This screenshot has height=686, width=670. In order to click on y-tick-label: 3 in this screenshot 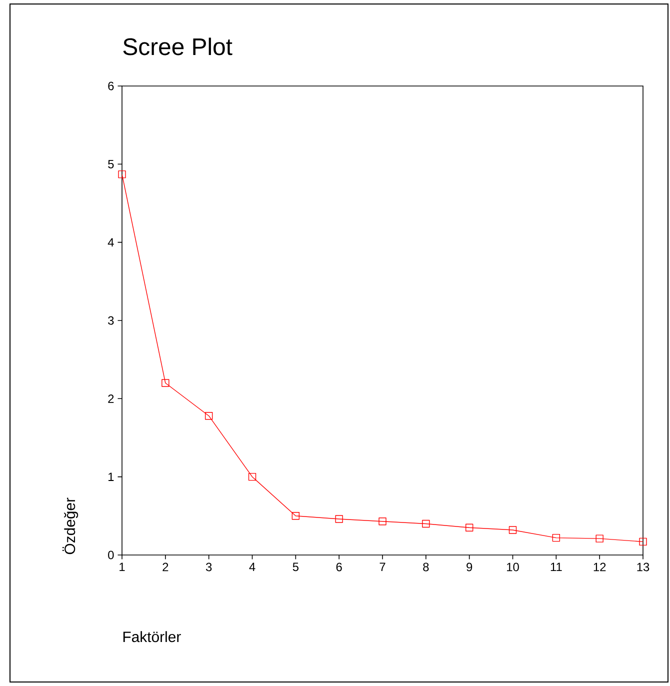, I will do `click(111, 320)`.